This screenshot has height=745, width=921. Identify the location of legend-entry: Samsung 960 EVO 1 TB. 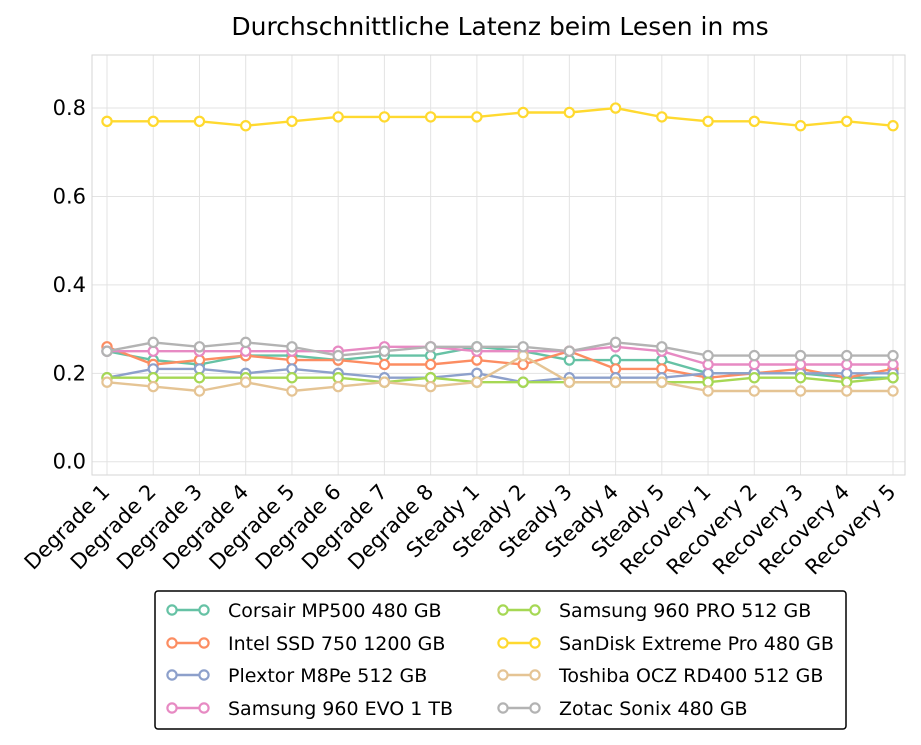
(309, 709).